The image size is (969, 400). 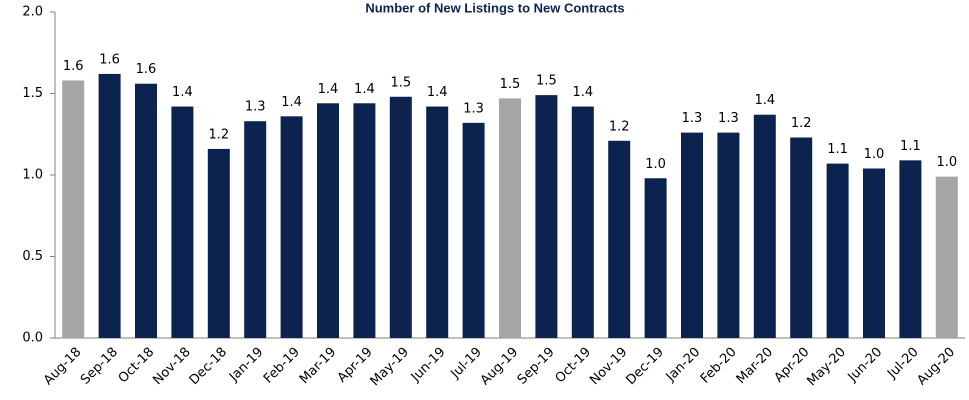 I want to click on x-tick-label: Jun-19, so click(x=428, y=365).